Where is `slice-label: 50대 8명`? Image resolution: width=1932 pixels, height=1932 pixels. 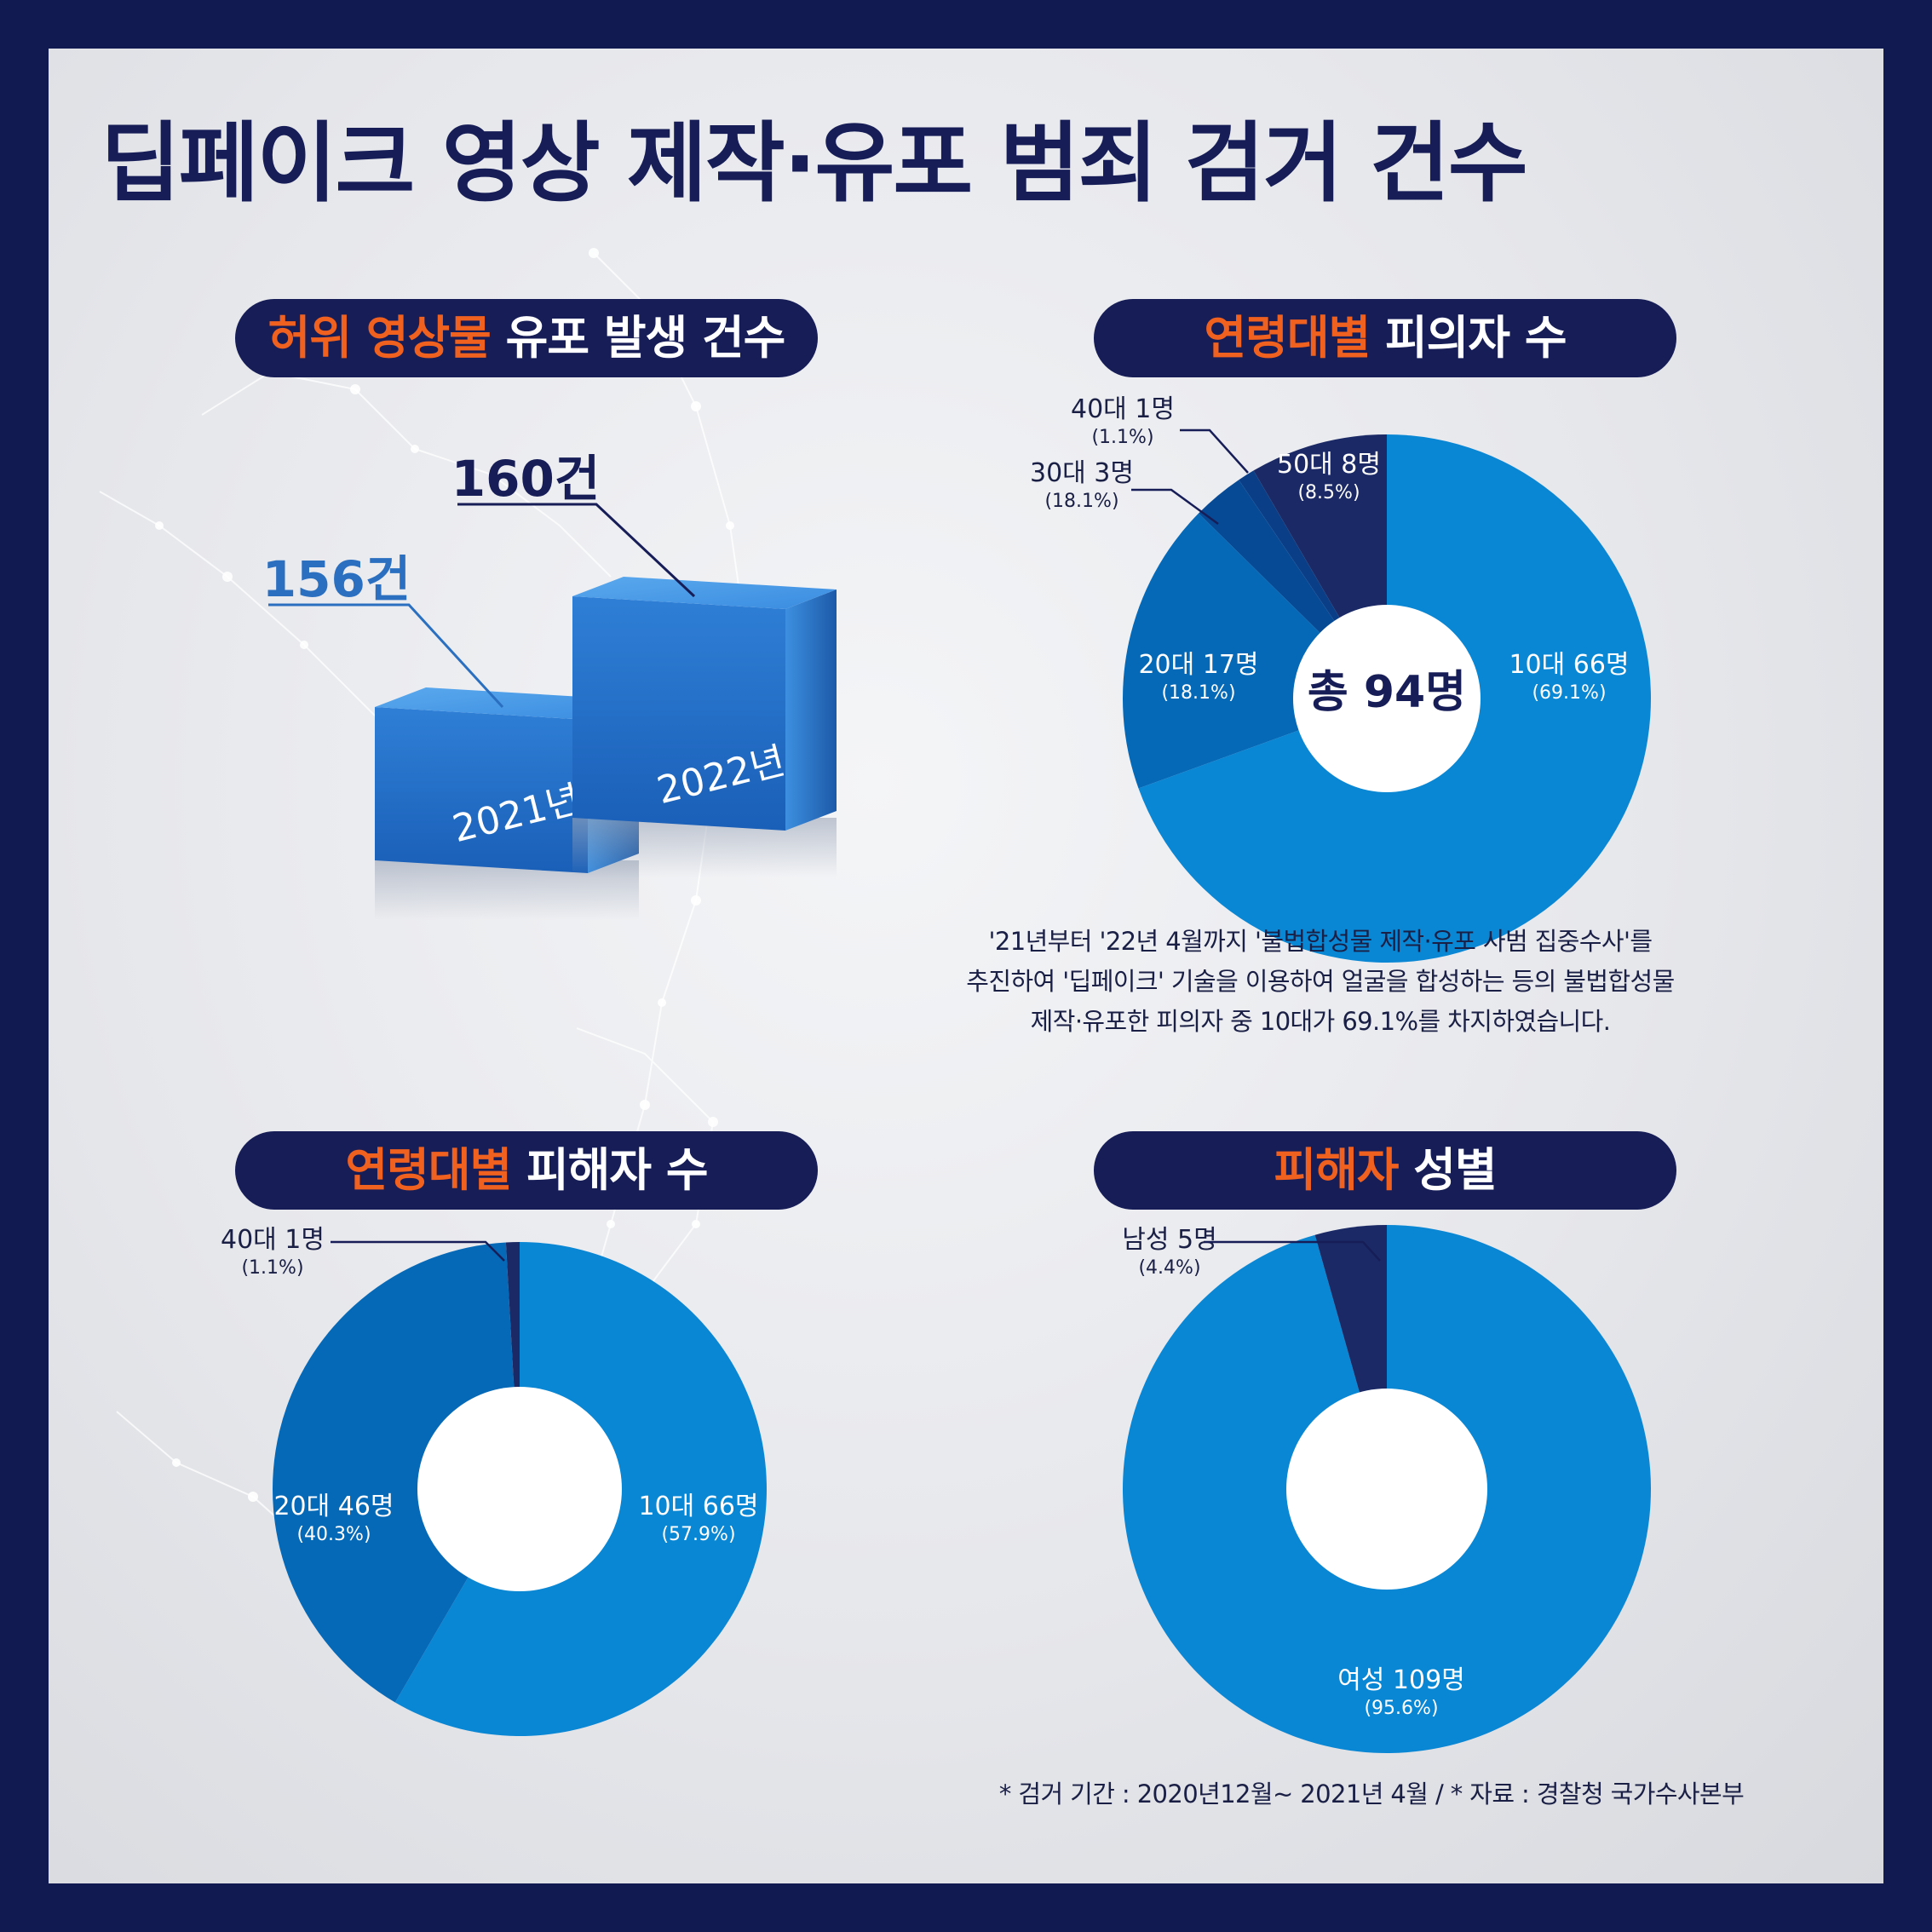
slice-label: 50대 8명 is located at coordinates (1329, 465).